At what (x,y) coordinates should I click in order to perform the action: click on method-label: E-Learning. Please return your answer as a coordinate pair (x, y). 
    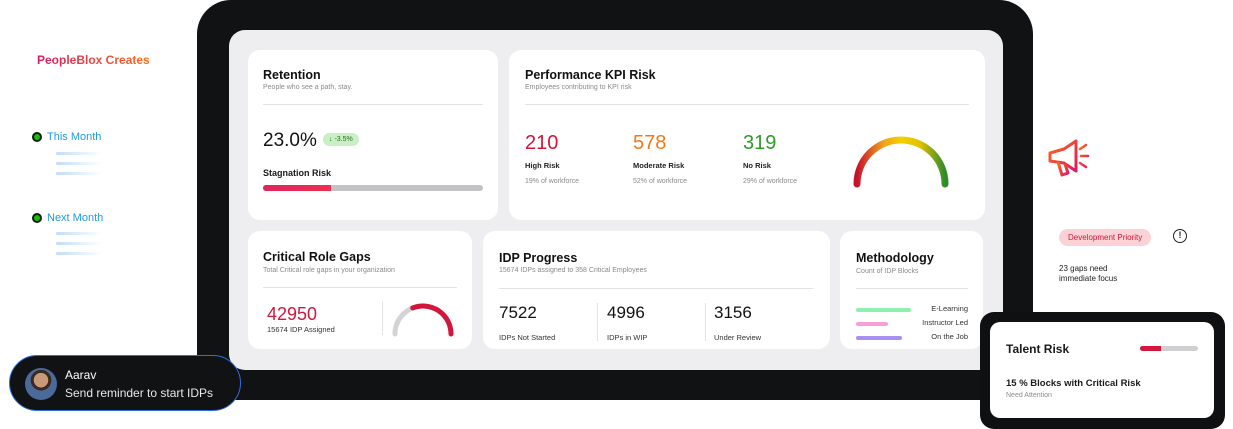
    Looking at the image, I should click on (949, 308).